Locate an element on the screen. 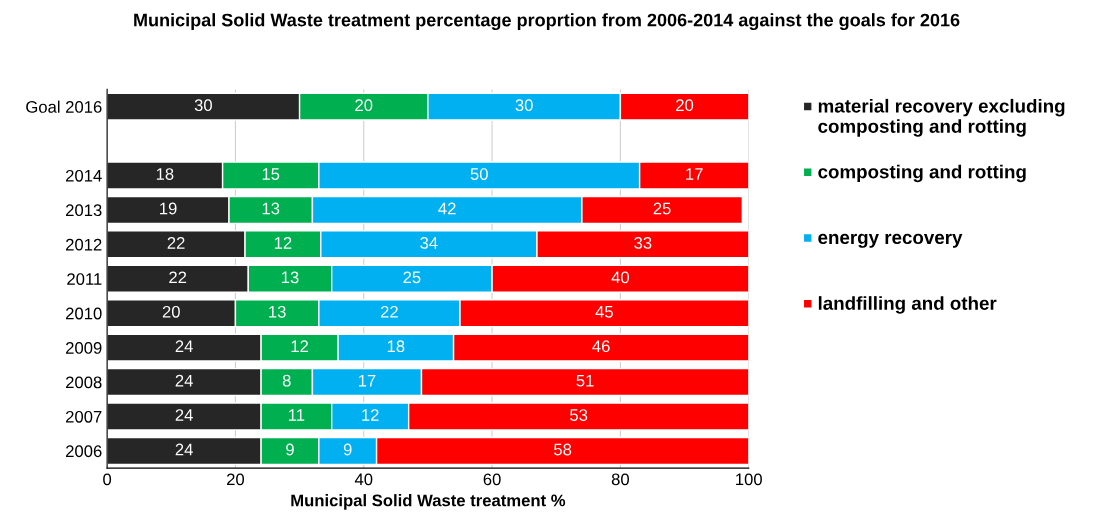 The height and width of the screenshot is (526, 1093). data-label: 58 is located at coordinates (563, 449).